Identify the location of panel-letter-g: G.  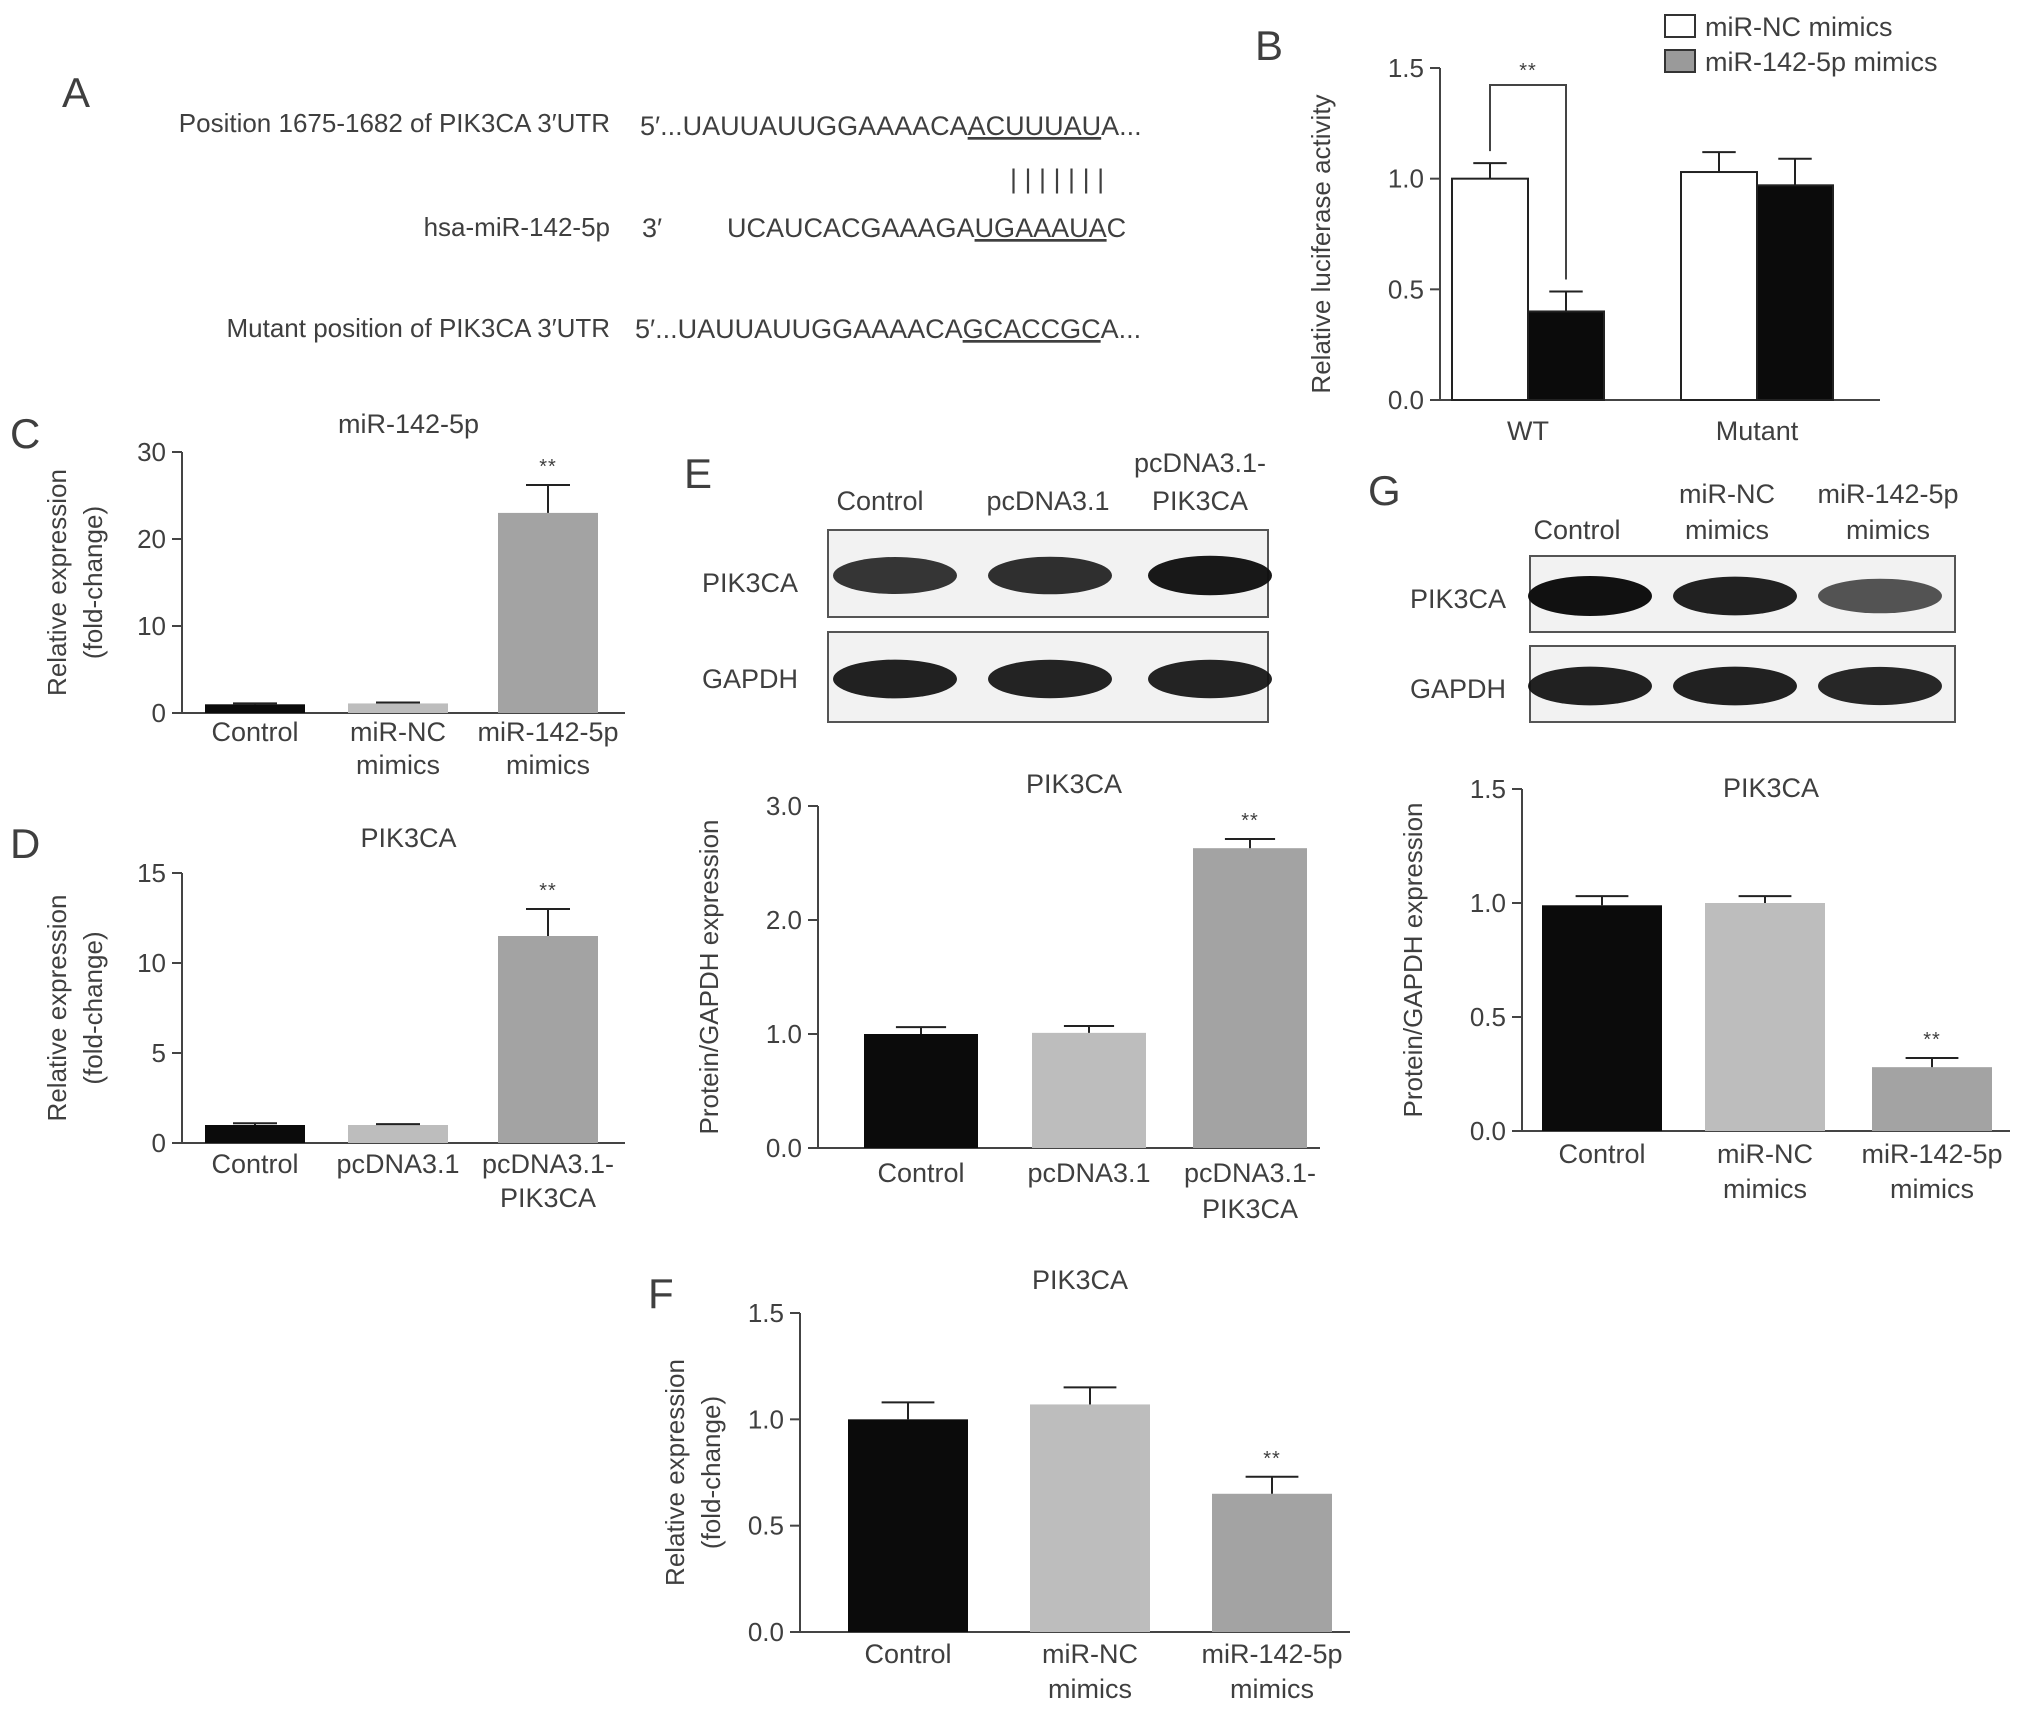
(1384, 490).